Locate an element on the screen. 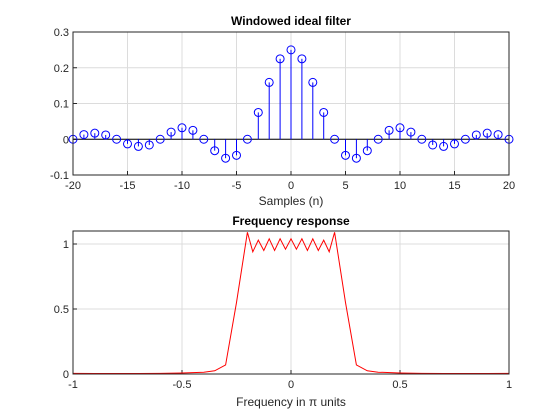 The height and width of the screenshot is (420, 560). x-tick-label: 10 is located at coordinates (400, 186).